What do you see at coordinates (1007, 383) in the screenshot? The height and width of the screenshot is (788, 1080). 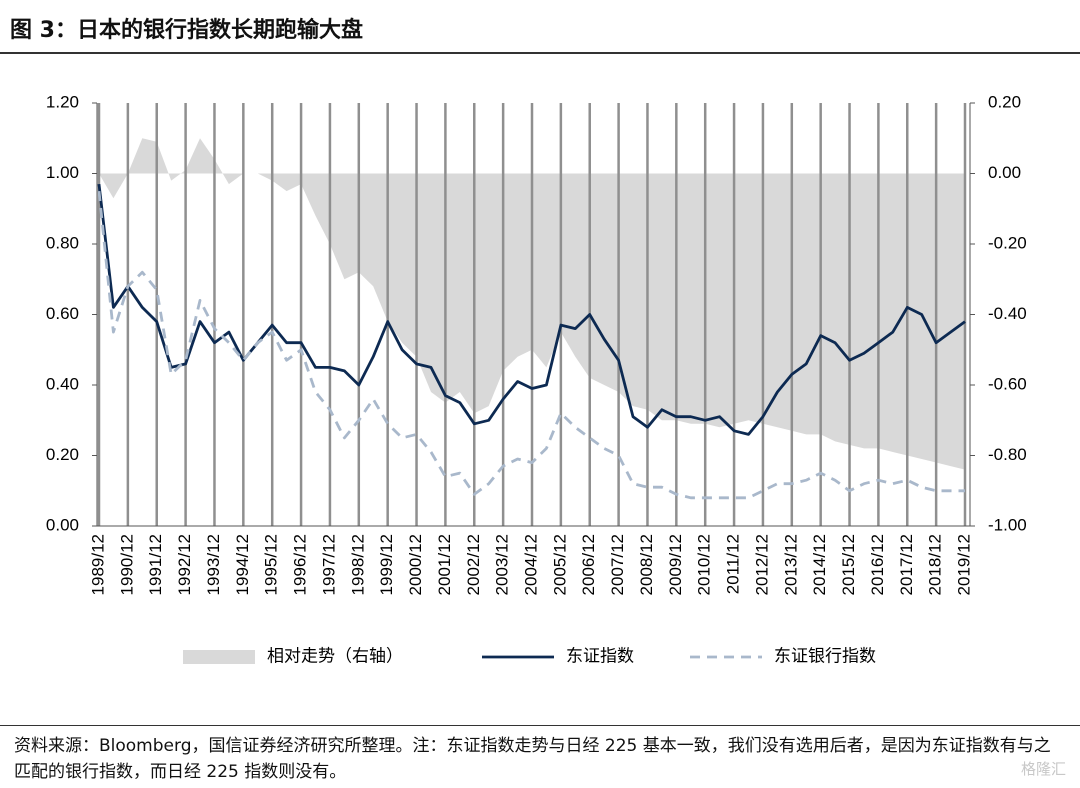 I see `y2-tick-label: -0.60` at bounding box center [1007, 383].